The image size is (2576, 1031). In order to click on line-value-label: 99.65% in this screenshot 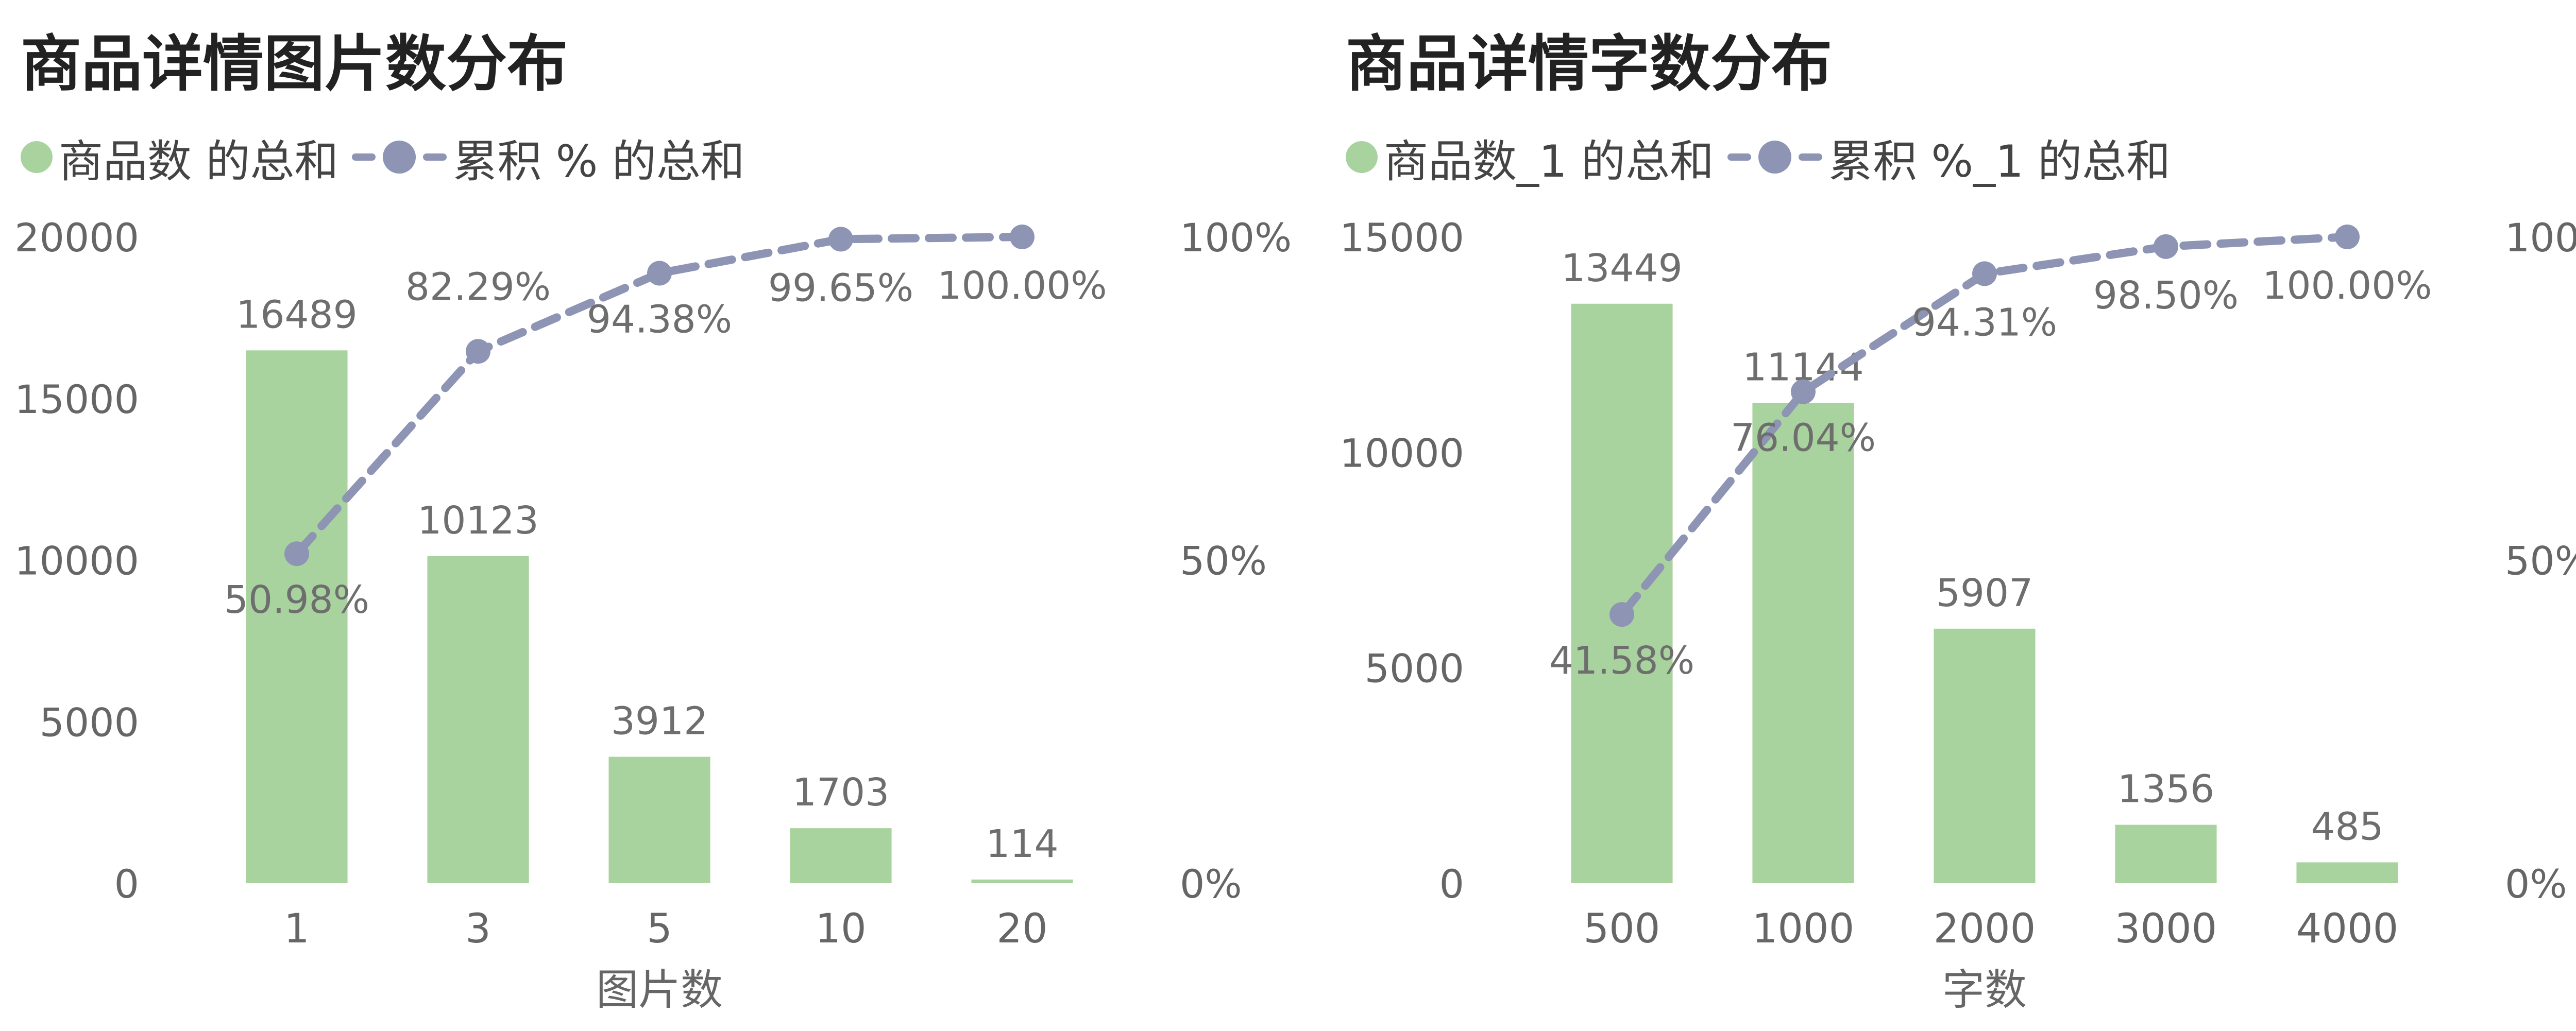, I will do `click(840, 288)`.